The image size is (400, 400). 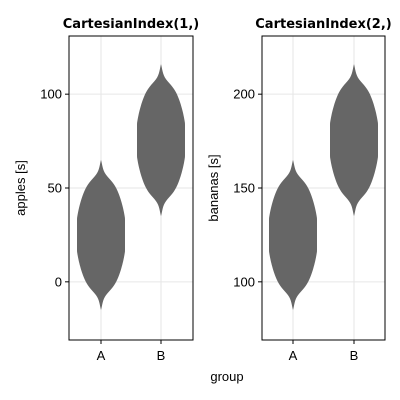 I want to click on x-axis-label: group, so click(x=226, y=376).